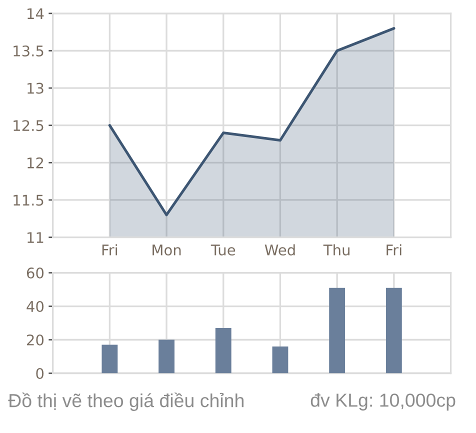 The height and width of the screenshot is (433, 476). I want to click on y-tick-label: 40, so click(35, 306).